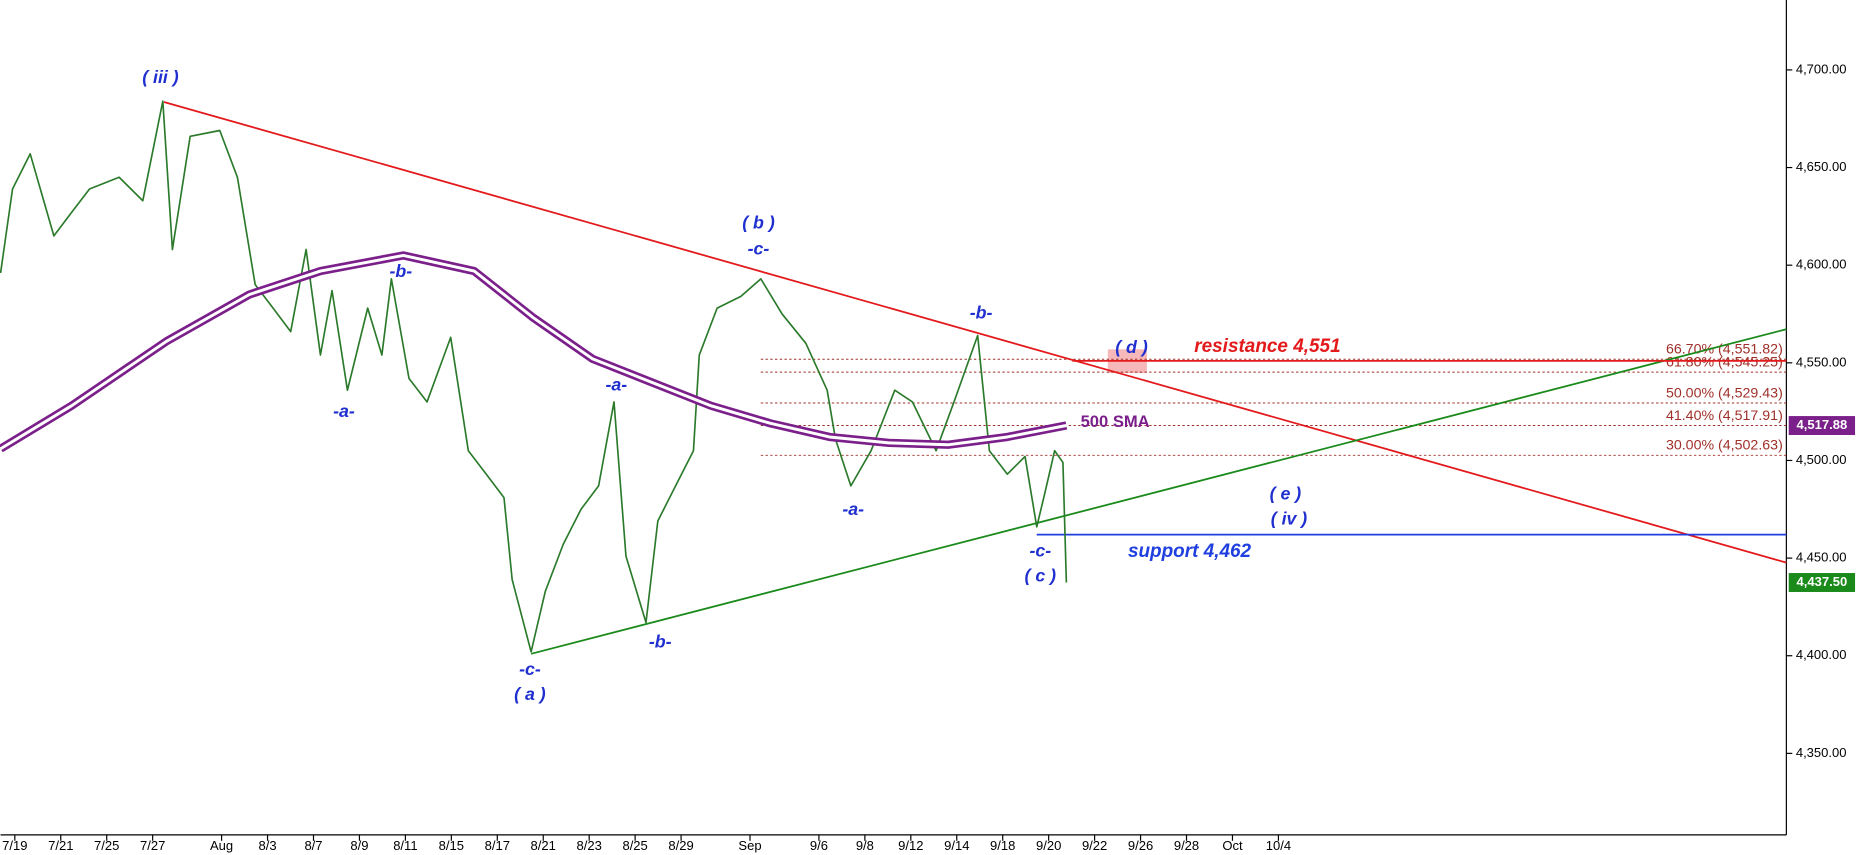  What do you see at coordinates (497, 845) in the screenshot?
I see `x-tick-label: 8/17` at bounding box center [497, 845].